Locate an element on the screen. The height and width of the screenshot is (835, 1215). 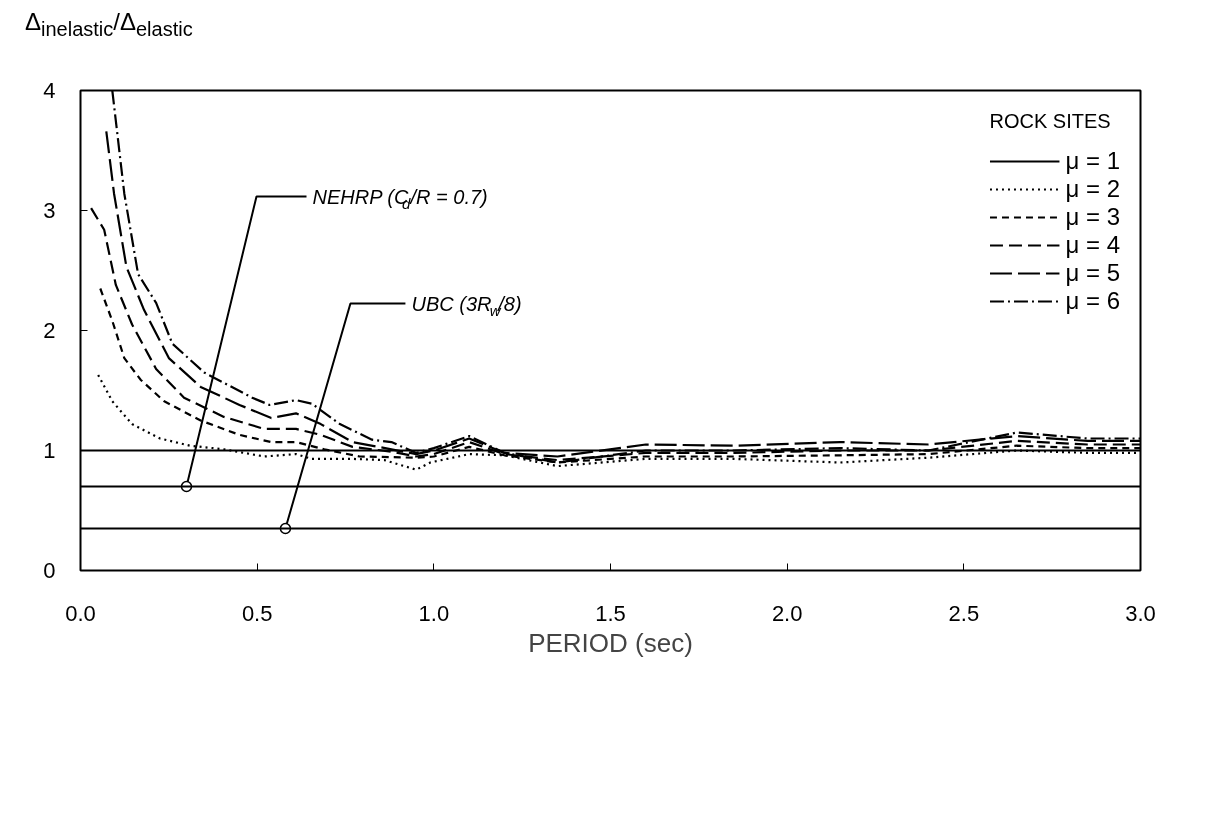
legend-label: μ = 3 is located at coordinates (1092, 217).